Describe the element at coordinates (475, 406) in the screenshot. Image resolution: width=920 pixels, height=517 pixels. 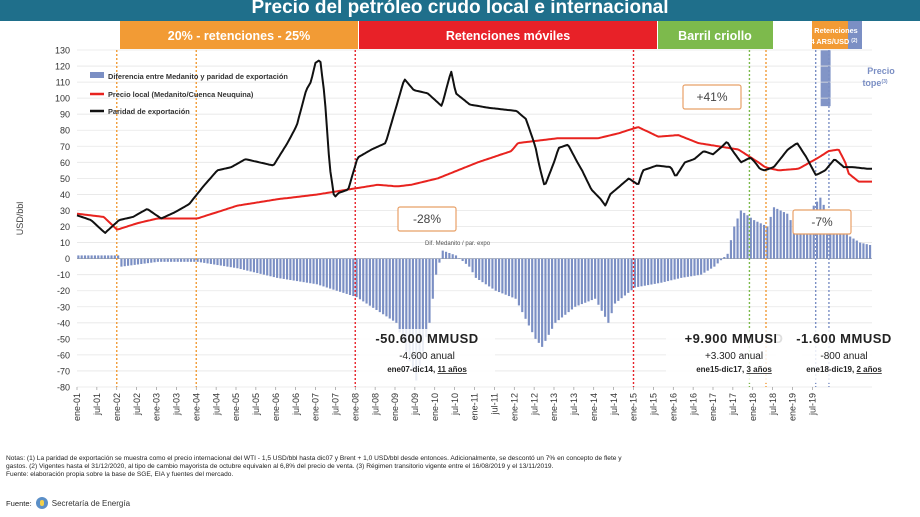
I see `x-tick-label: ene-11` at that location.